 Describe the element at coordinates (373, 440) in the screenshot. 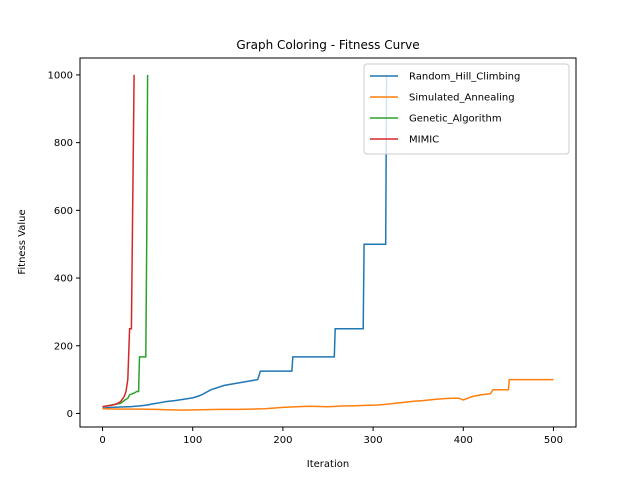

I see `x-tick-label-3: 300` at that location.